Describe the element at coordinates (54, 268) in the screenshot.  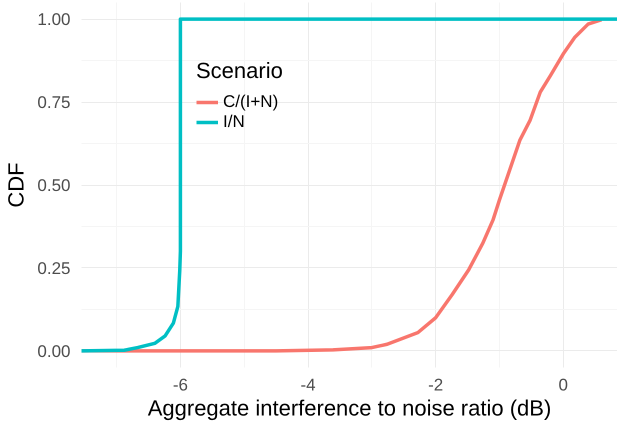
I see `y-tick-label: 0.25` at that location.